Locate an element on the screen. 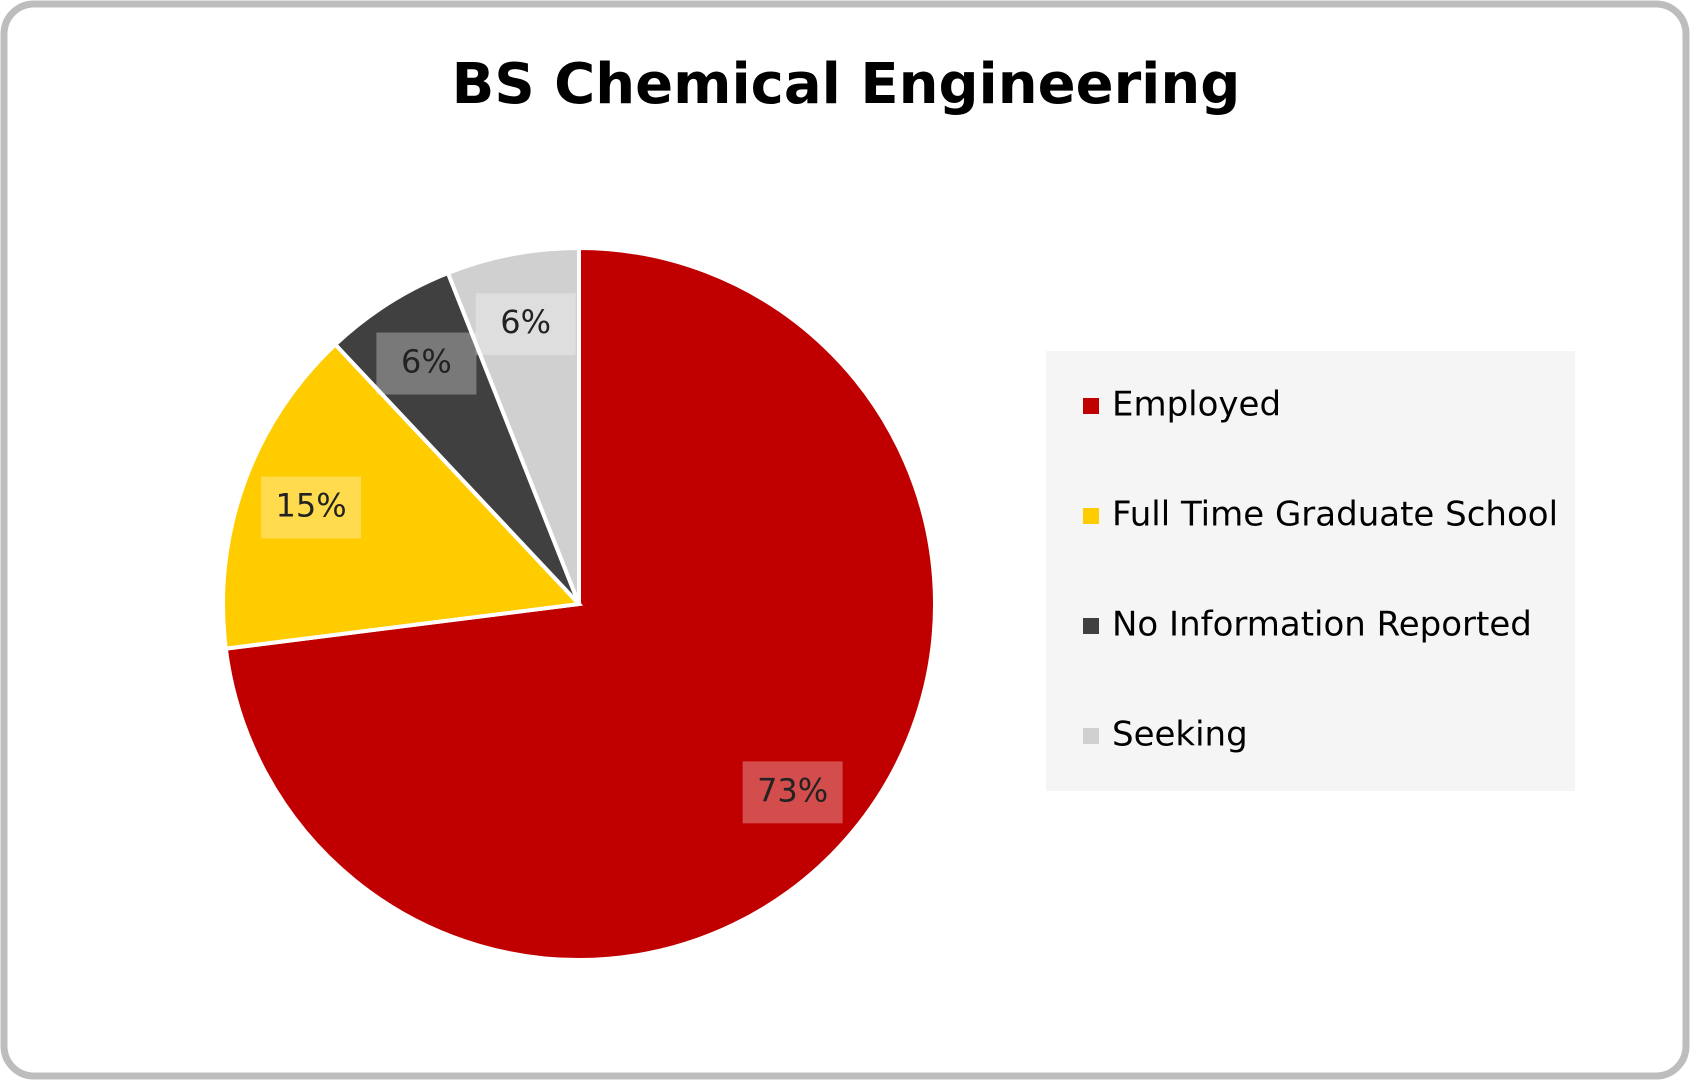 The width and height of the screenshot is (1690, 1080). data-label: 73% is located at coordinates (792, 790).